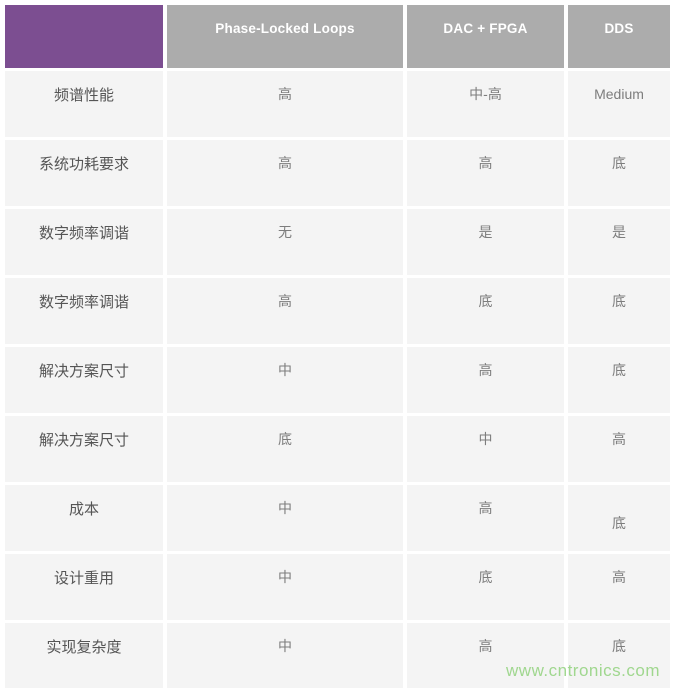 This screenshot has height=688, width=676. I want to click on row-label: 设计重用, so click(84, 587).